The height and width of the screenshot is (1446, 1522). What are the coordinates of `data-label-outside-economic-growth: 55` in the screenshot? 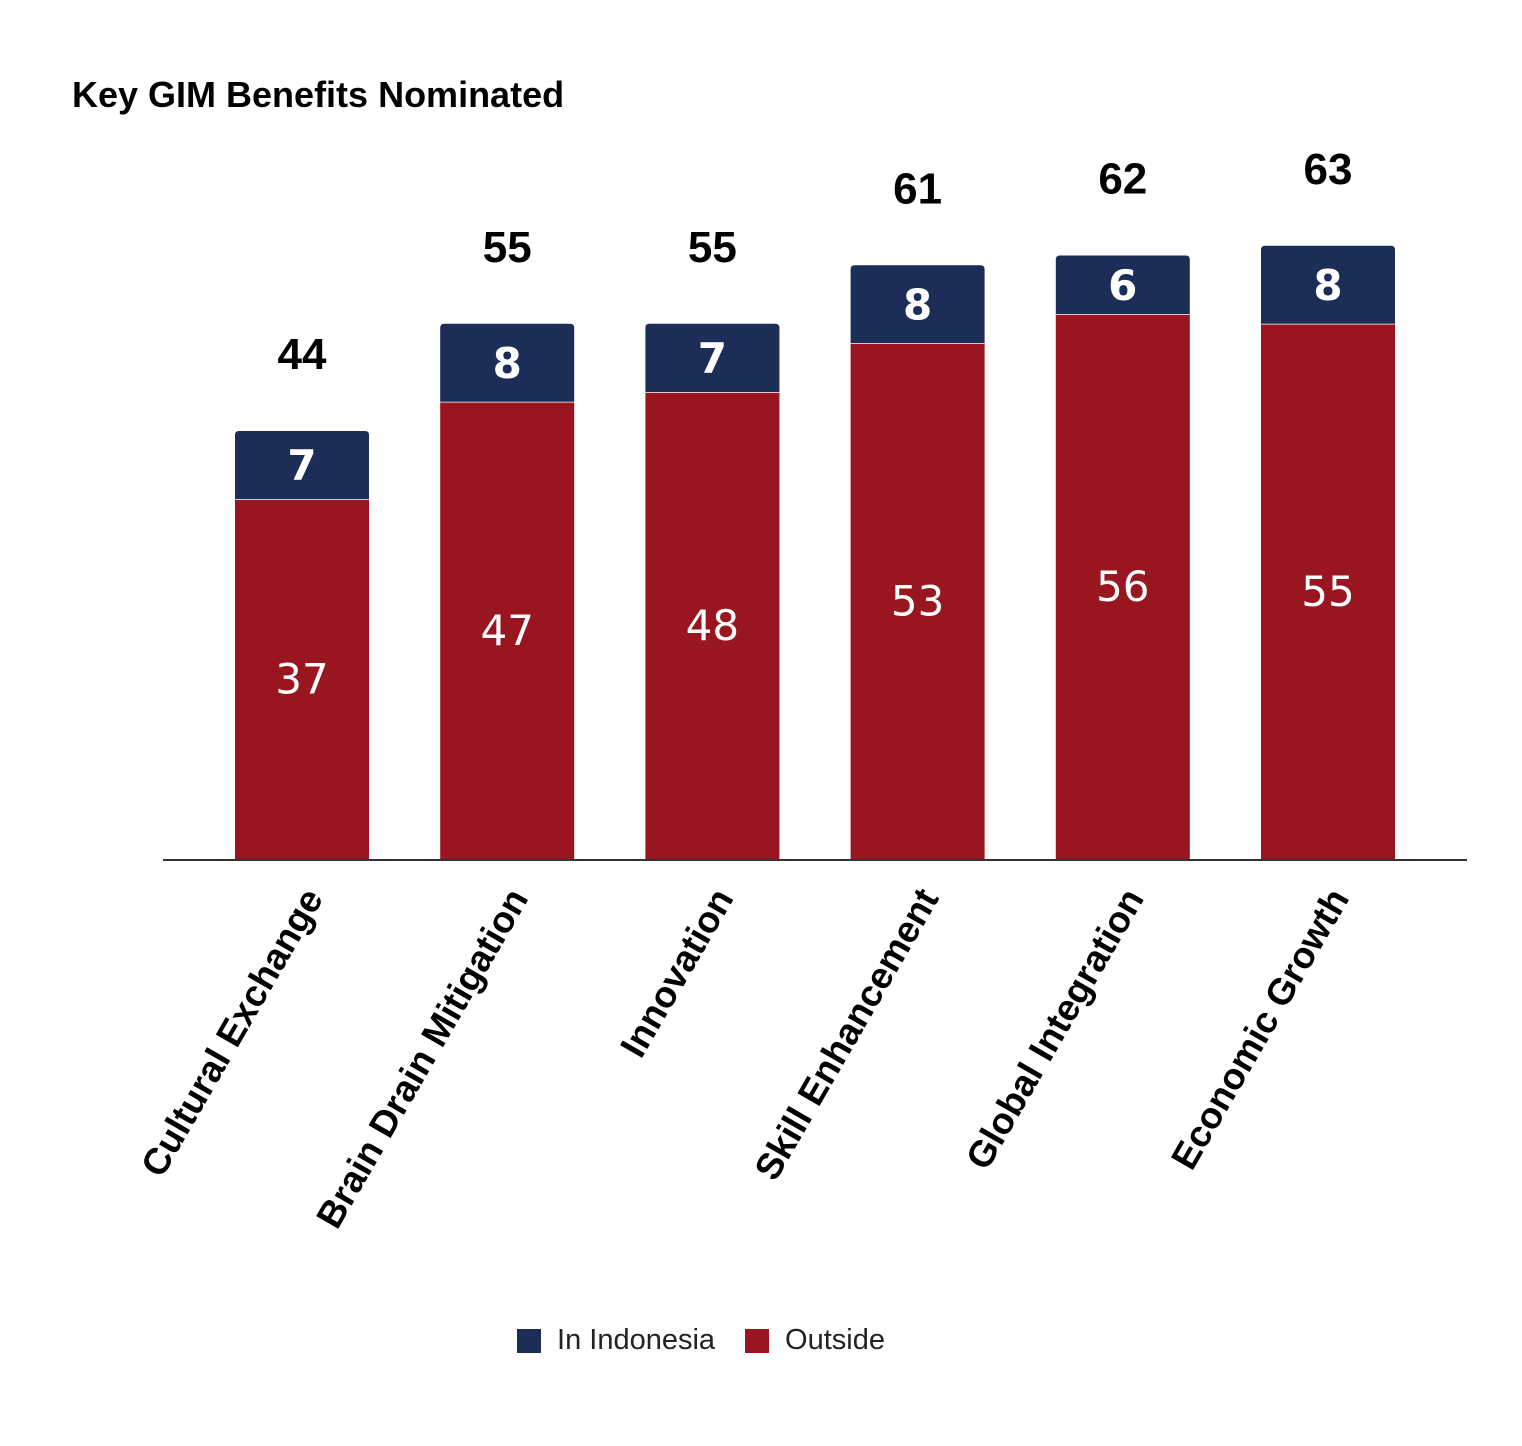 It's located at (1327, 591).